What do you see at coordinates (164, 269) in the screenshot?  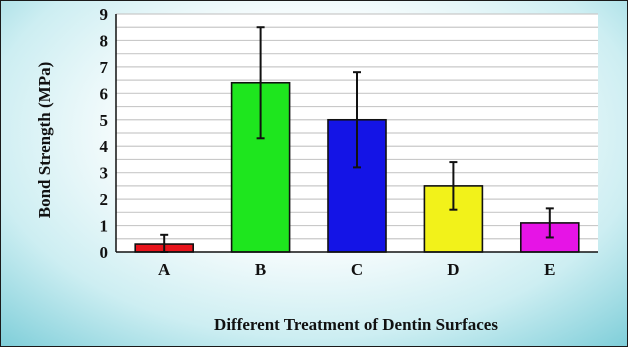 I see `x-tick-label-A: A` at bounding box center [164, 269].